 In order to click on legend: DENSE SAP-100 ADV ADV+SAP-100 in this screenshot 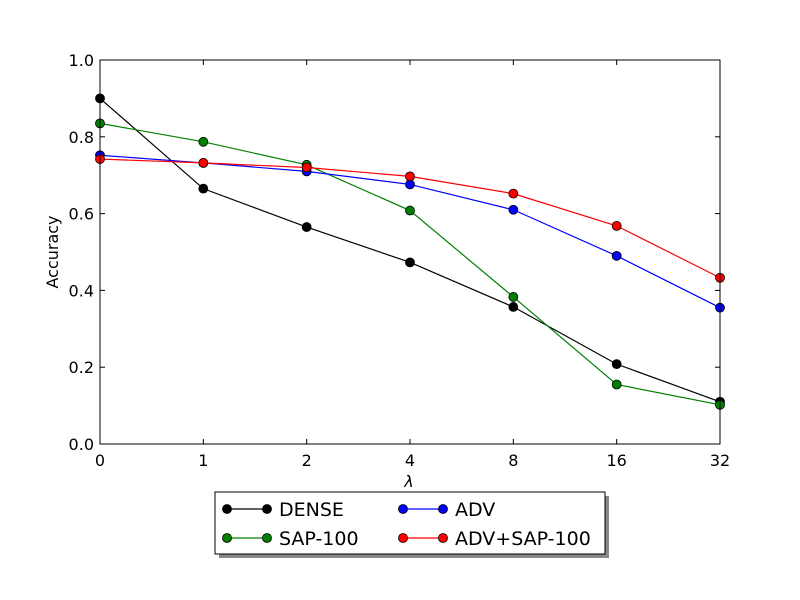, I will do `click(411, 524)`.